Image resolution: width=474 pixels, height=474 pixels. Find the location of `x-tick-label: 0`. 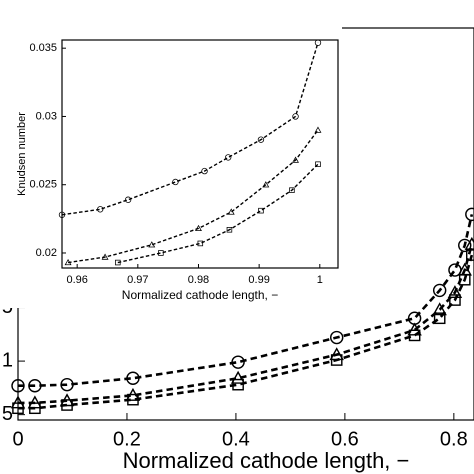

x-tick-label: 0 is located at coordinates (17, 439).